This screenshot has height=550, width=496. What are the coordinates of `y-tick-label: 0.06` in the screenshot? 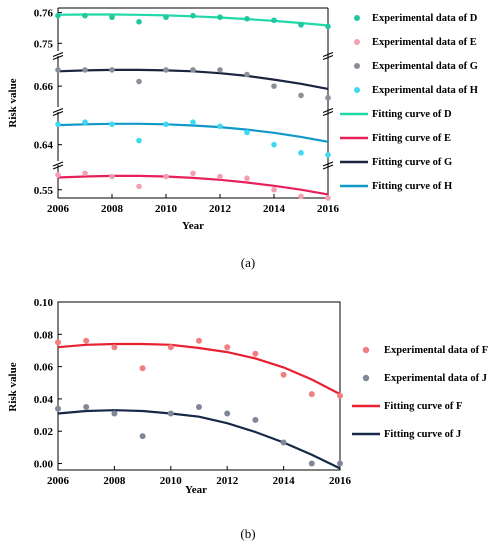 It's located at (44, 368).